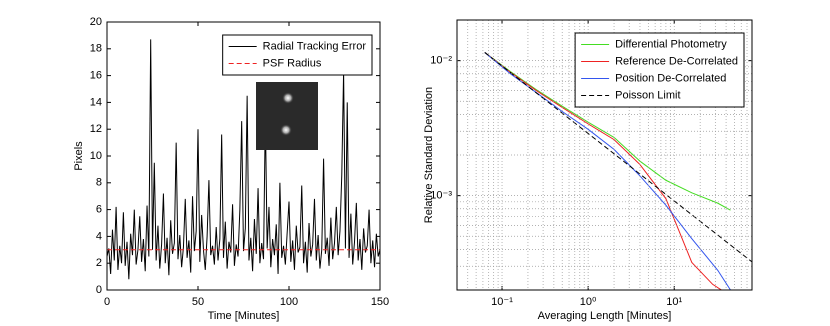 The image size is (830, 326). Describe the element at coordinates (502, 302) in the screenshot. I see `x-tick-label: 10⁻¹` at that location.